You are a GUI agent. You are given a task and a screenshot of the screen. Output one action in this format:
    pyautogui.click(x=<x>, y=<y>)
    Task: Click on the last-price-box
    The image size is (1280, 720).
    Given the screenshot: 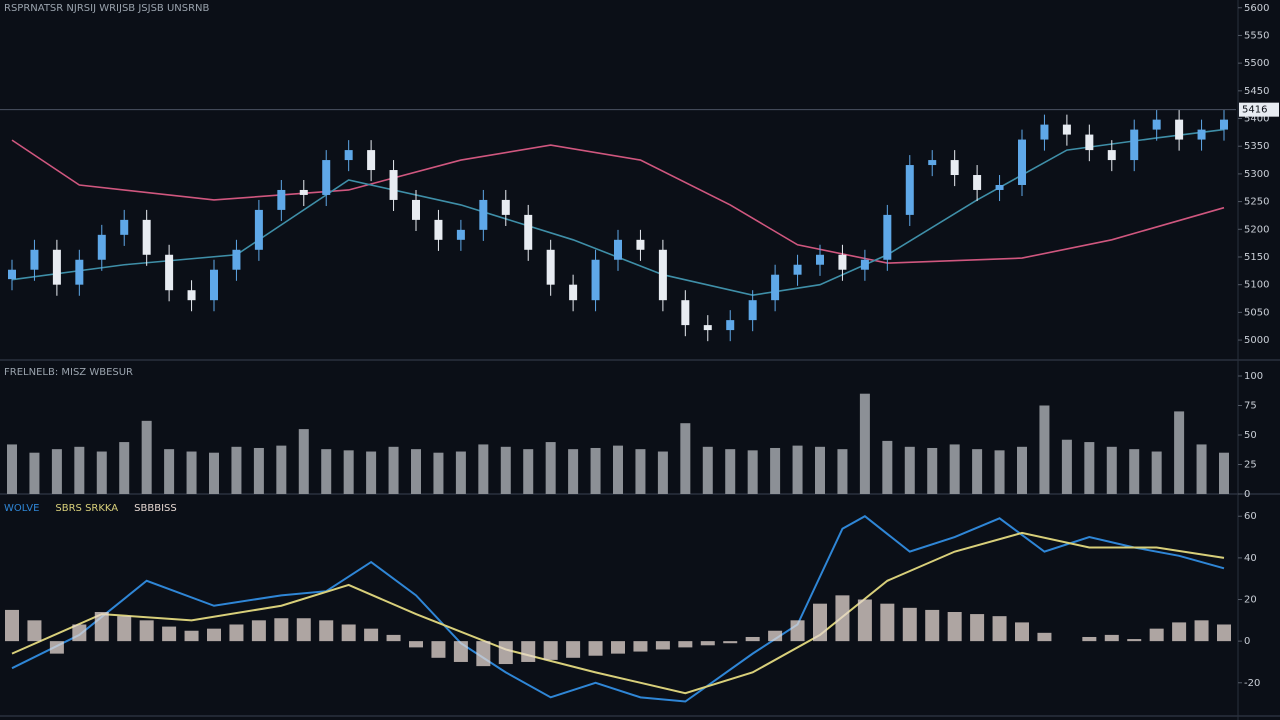 What is the action you would take?
    pyautogui.click(x=1259, y=109)
    